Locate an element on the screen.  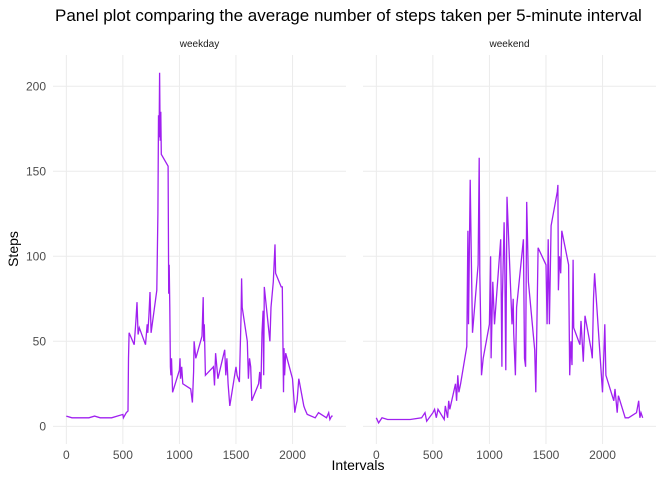
x-axis-label: Intervals is located at coordinates (358, 465).